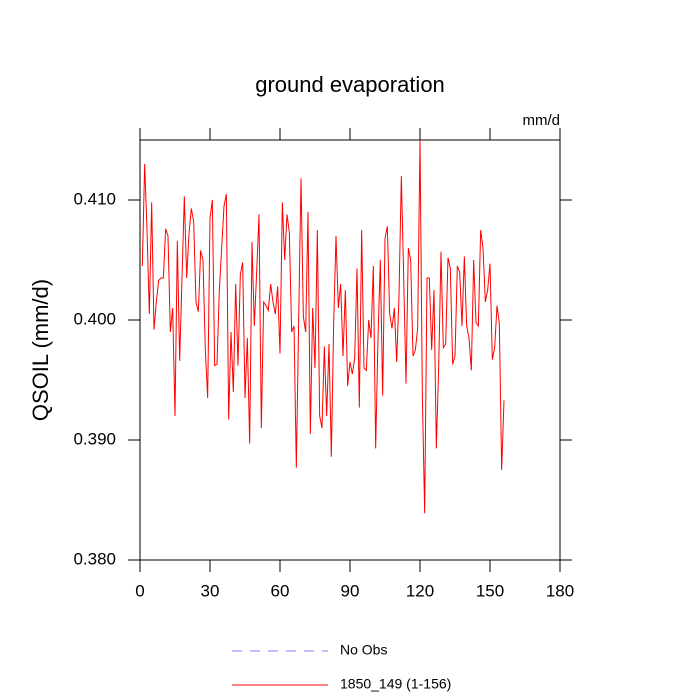  What do you see at coordinates (94, 318) in the screenshot?
I see `y-tick-label: 0.400` at bounding box center [94, 318].